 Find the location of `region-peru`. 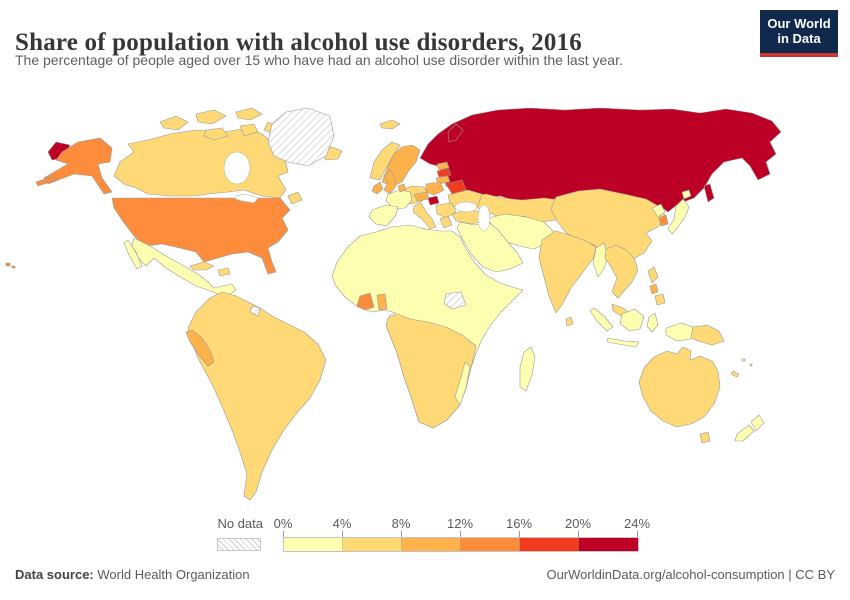

region-peru is located at coordinates (200, 348).